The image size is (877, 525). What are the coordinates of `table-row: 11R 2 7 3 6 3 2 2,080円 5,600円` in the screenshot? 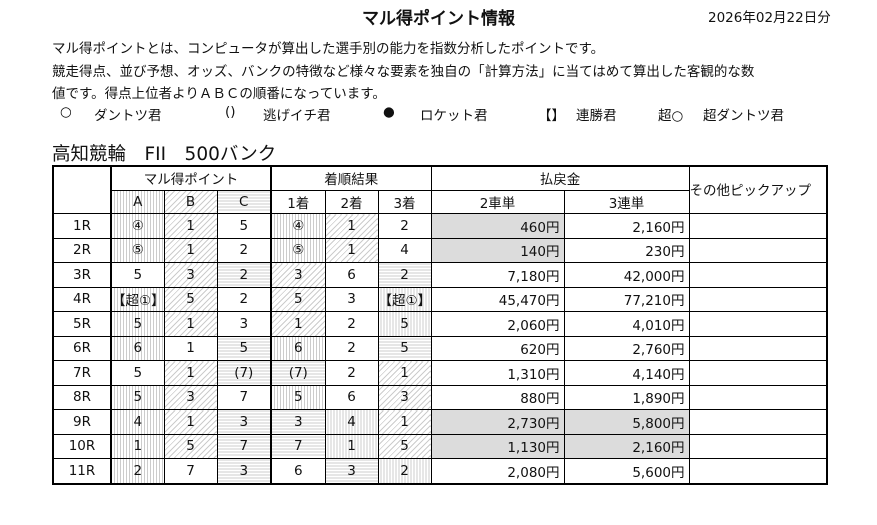 It's located at (440, 471).